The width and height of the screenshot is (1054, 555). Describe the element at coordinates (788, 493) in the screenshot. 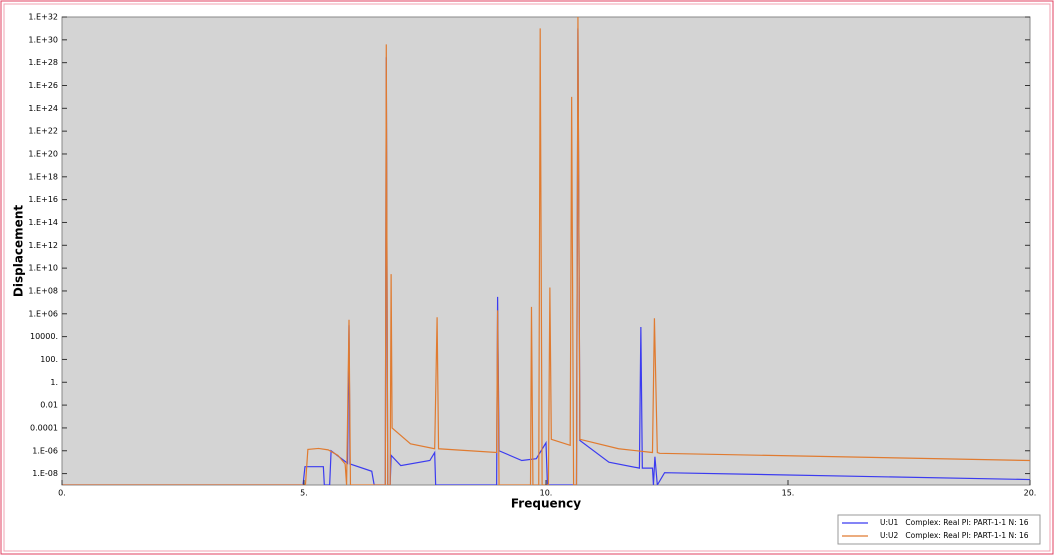

I see `x-tick-label: 15.` at that location.